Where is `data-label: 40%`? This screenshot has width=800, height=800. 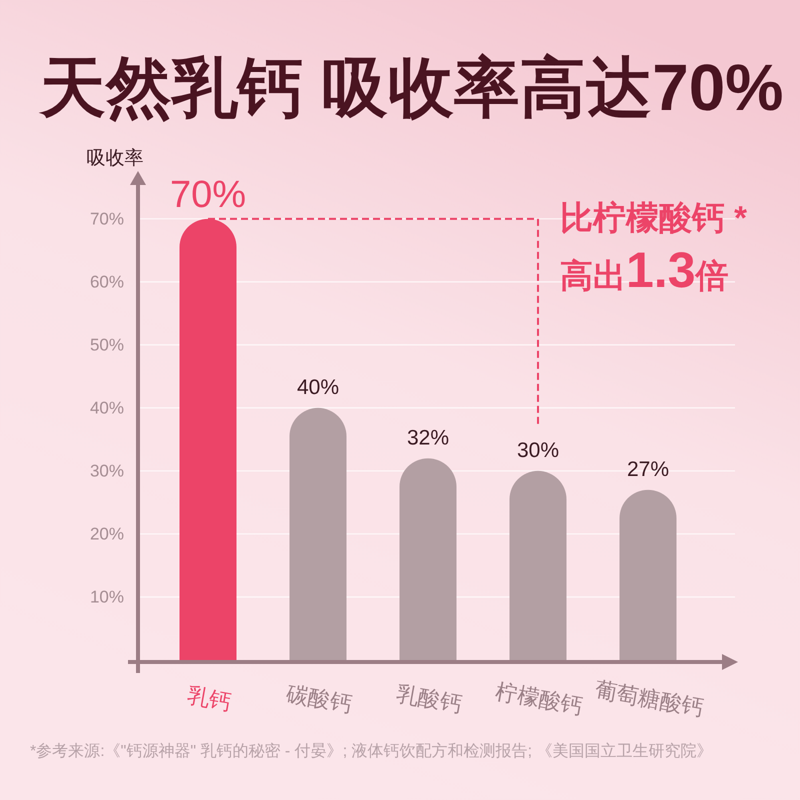
data-label: 40% is located at coordinates (318, 387).